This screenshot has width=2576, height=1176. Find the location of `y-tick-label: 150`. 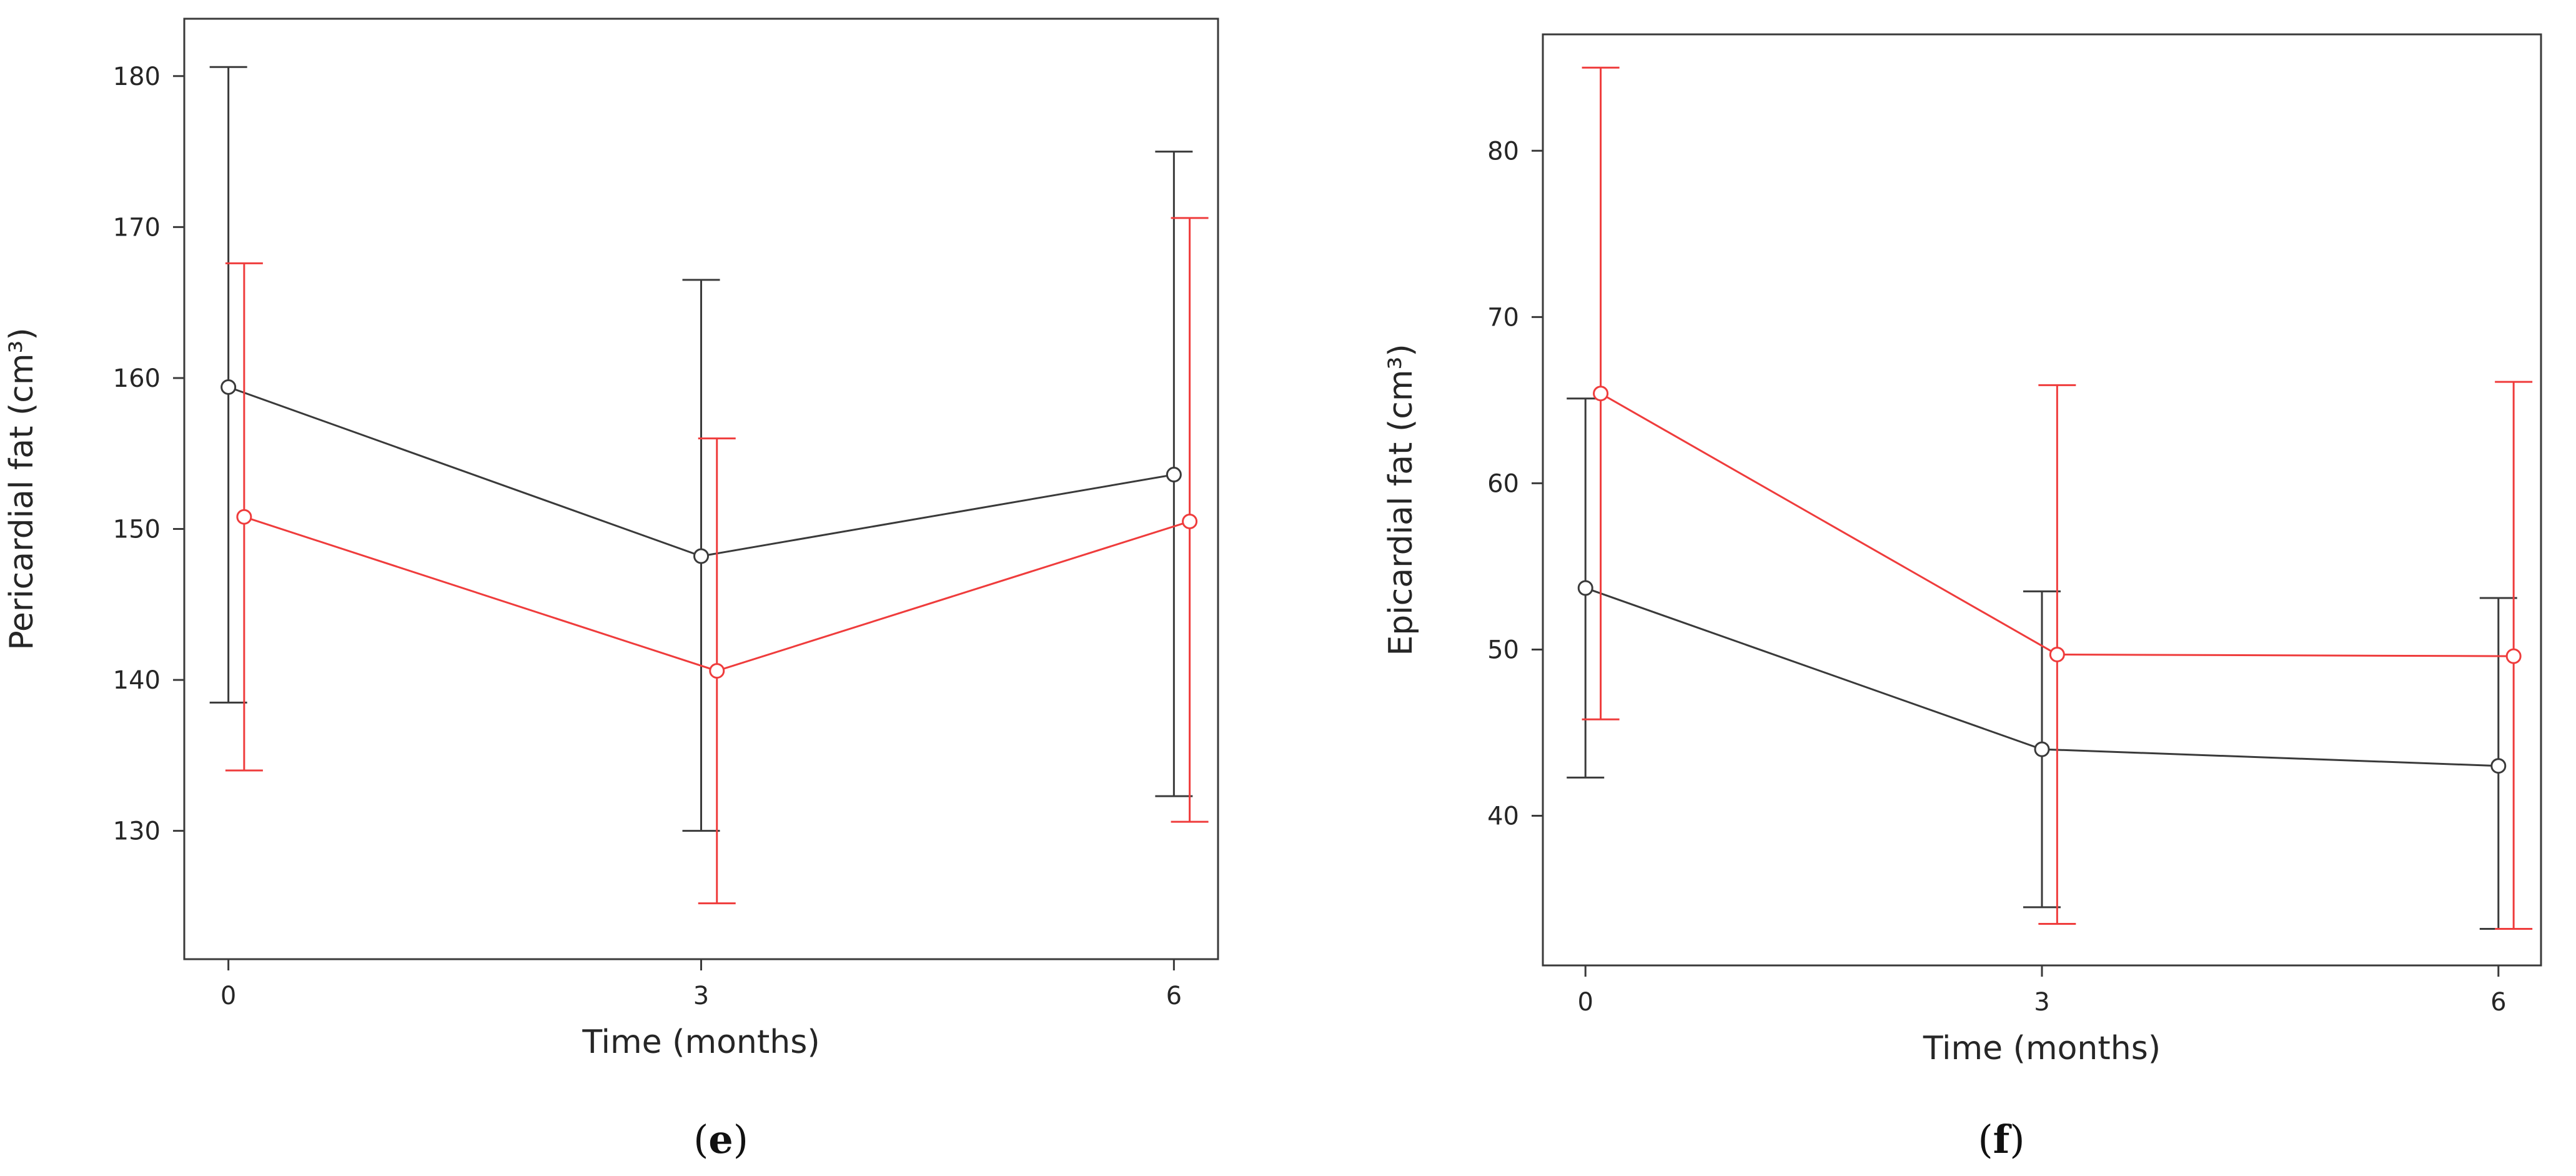

y-tick-label: 150 is located at coordinates (137, 530).